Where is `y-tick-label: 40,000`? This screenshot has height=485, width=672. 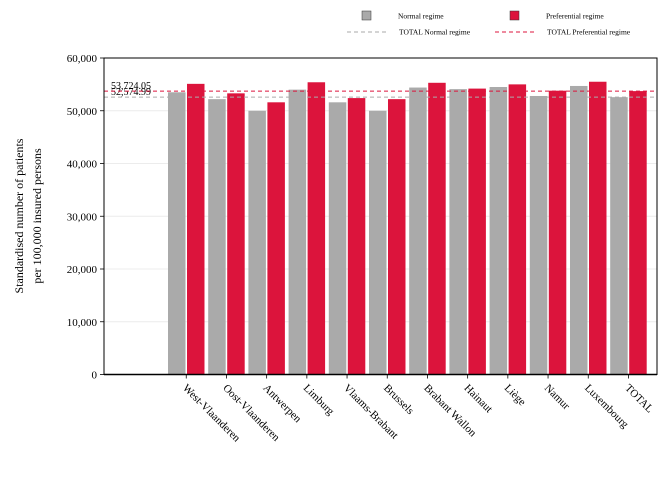
y-tick-label: 40,000 is located at coordinates (82, 165).